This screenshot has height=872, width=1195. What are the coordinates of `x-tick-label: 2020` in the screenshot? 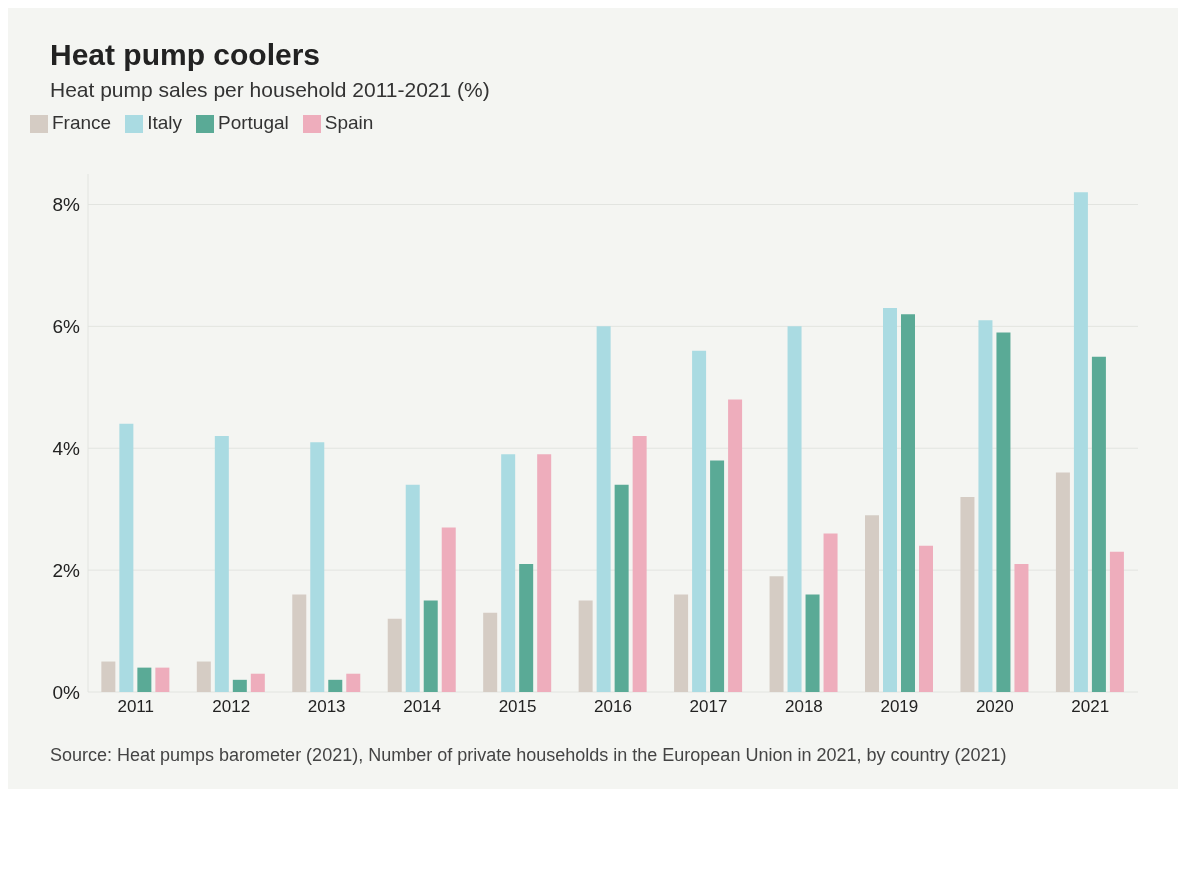 It's located at (994, 707).